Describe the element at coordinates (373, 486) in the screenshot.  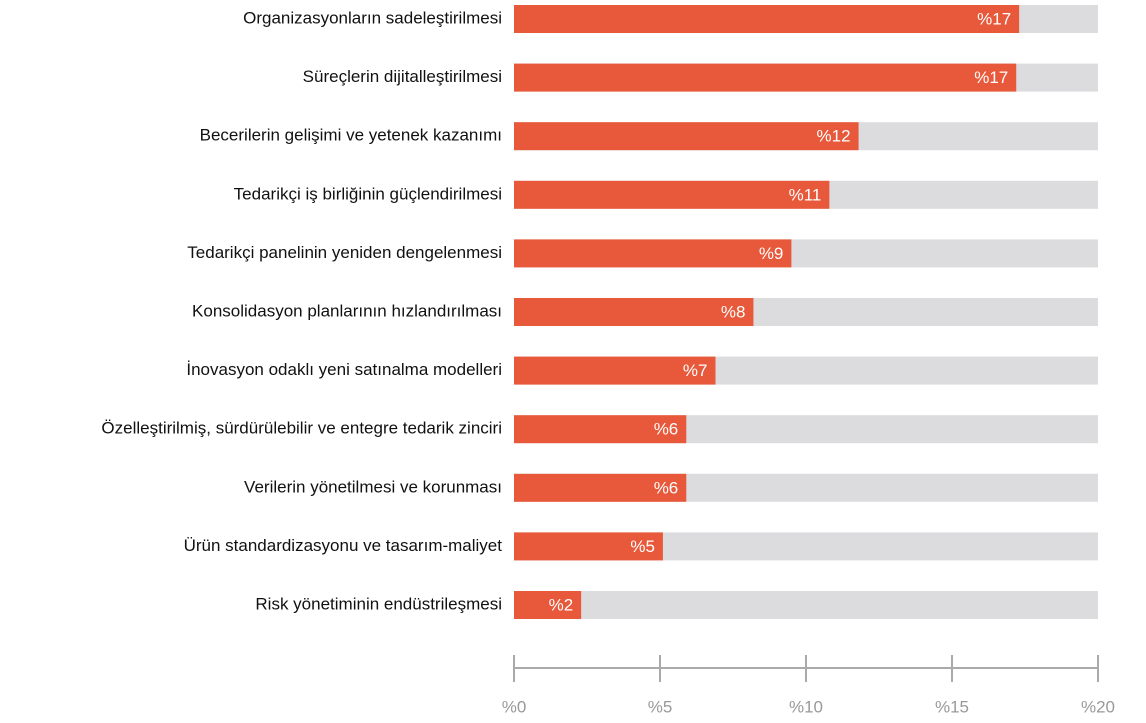
I see `category-label: Verilerin yönetilmesi ve korunması` at that location.